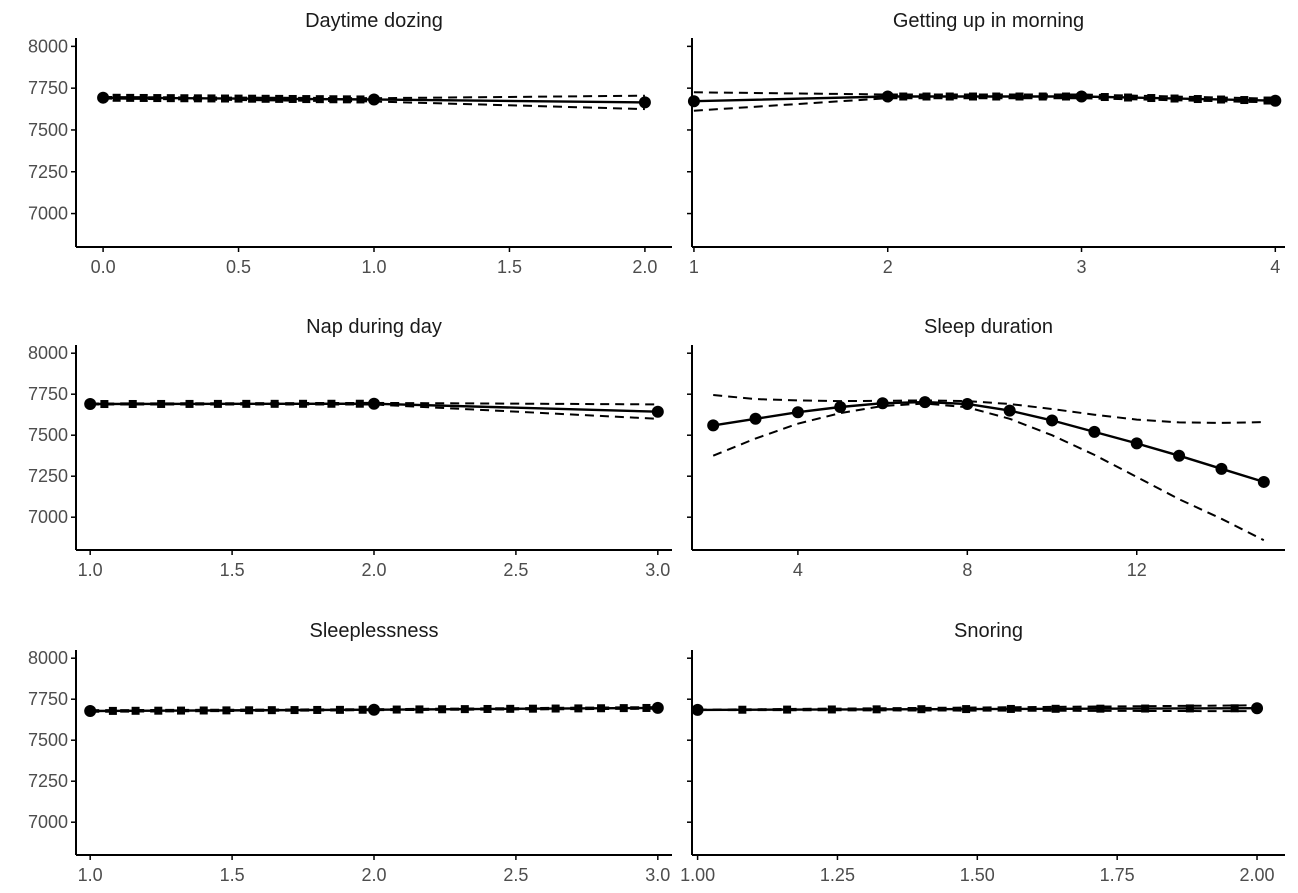  I want to click on ci-upper-line, so click(988, 409).